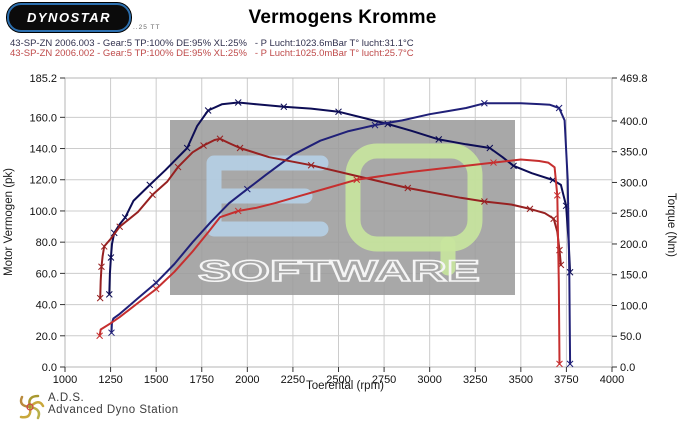 This screenshot has height=428, width=685. I want to click on left-tick-label: 185.2, so click(43, 79).